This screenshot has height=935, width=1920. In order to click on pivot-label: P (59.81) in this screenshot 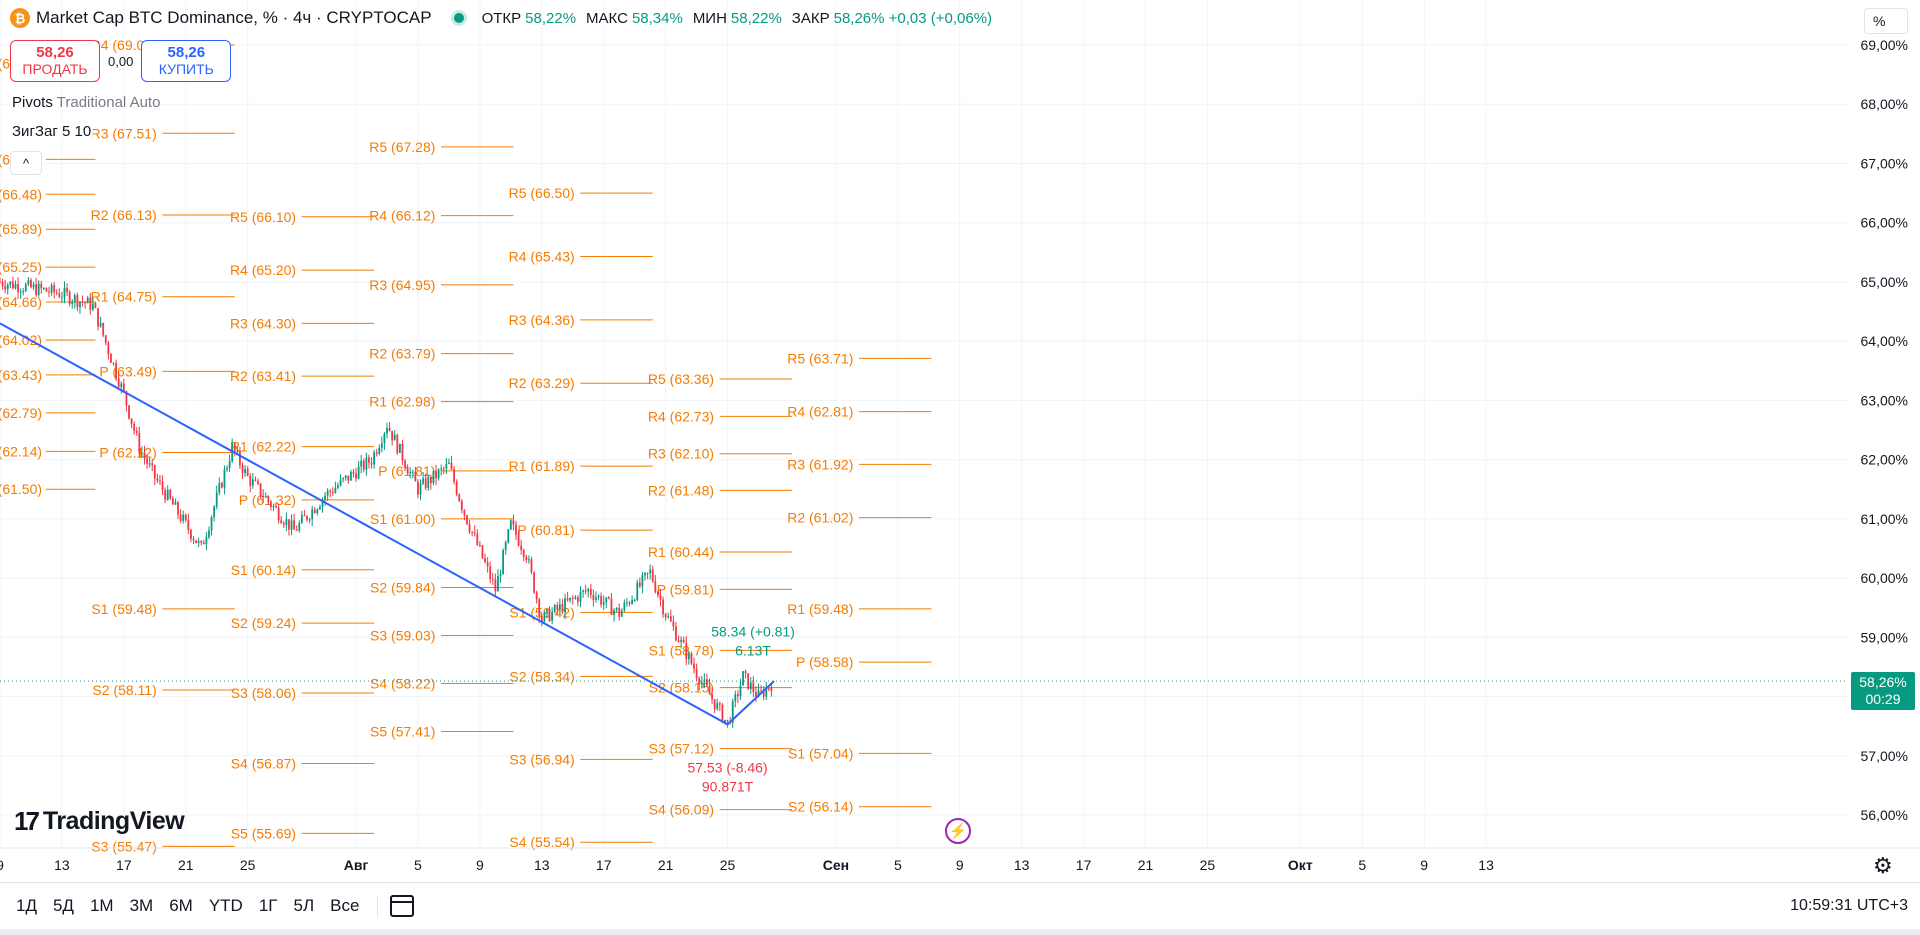, I will do `click(685, 589)`.